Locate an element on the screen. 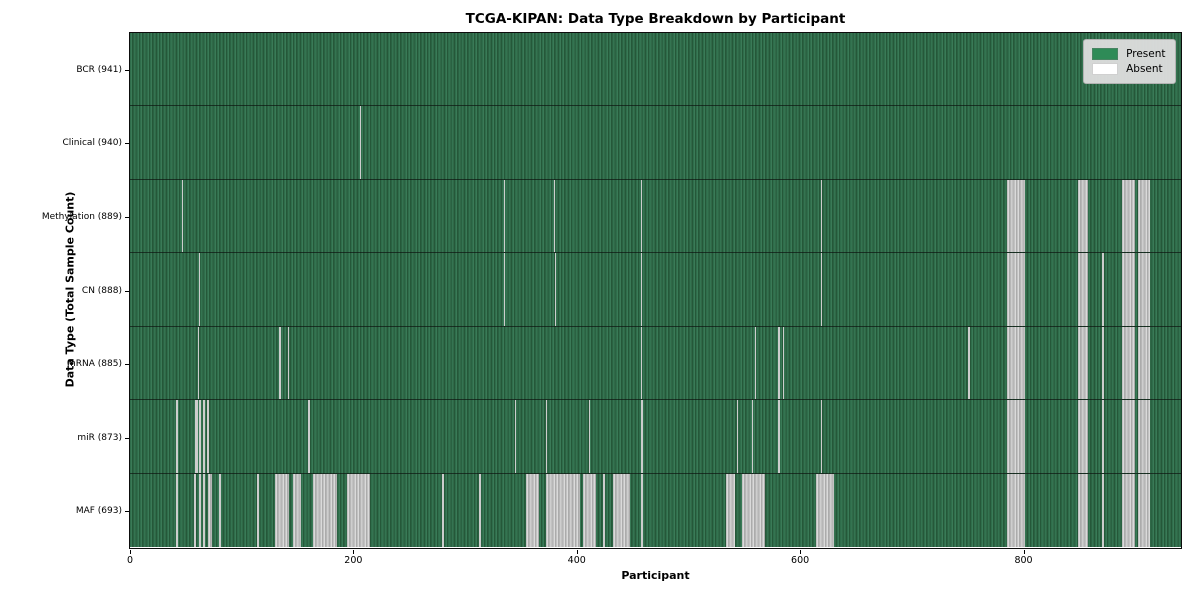  y-tick-label-mrna: mRNA (885) is located at coordinates (94, 364).